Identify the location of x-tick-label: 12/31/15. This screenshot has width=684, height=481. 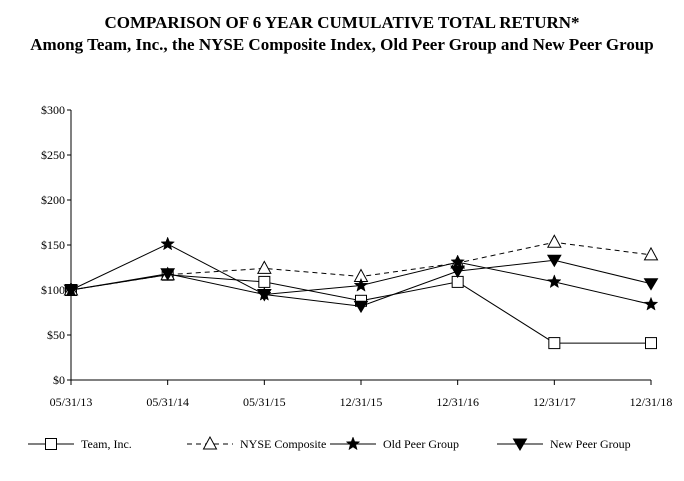
(361, 402).